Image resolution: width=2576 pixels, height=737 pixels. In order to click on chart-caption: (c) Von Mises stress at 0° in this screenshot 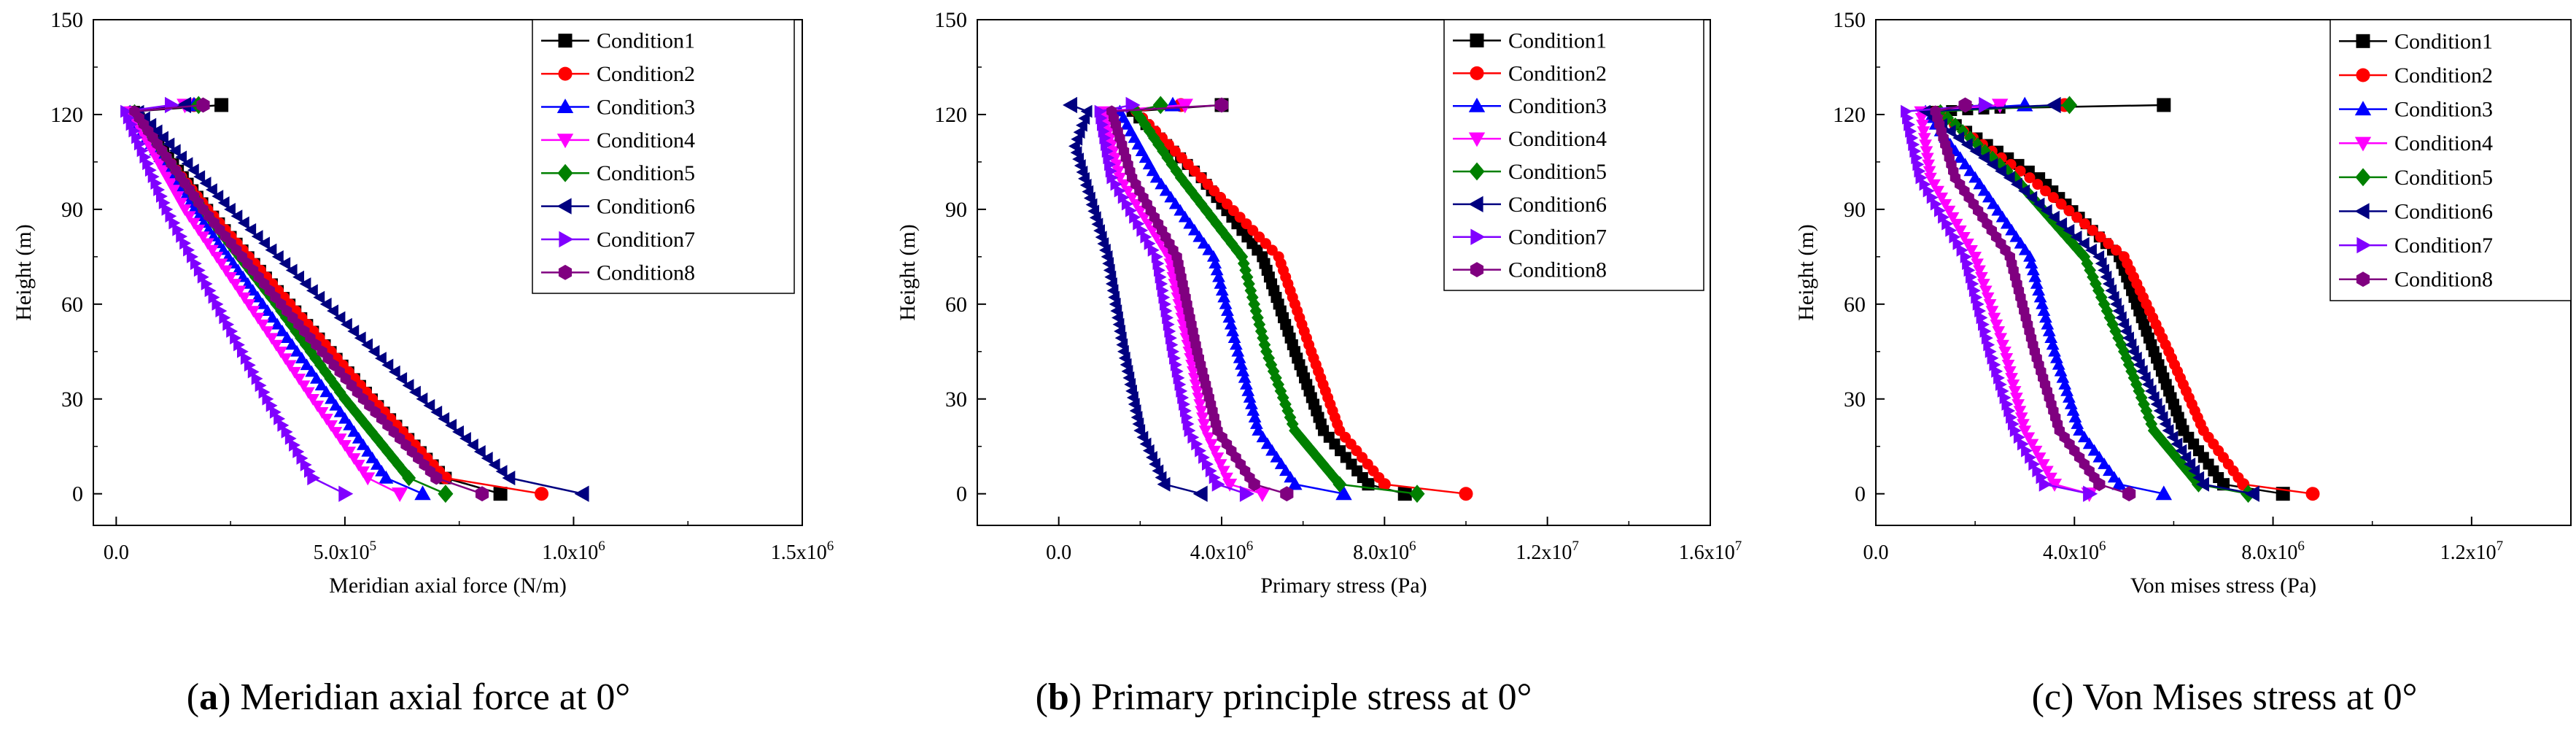, I will do `click(2225, 697)`.